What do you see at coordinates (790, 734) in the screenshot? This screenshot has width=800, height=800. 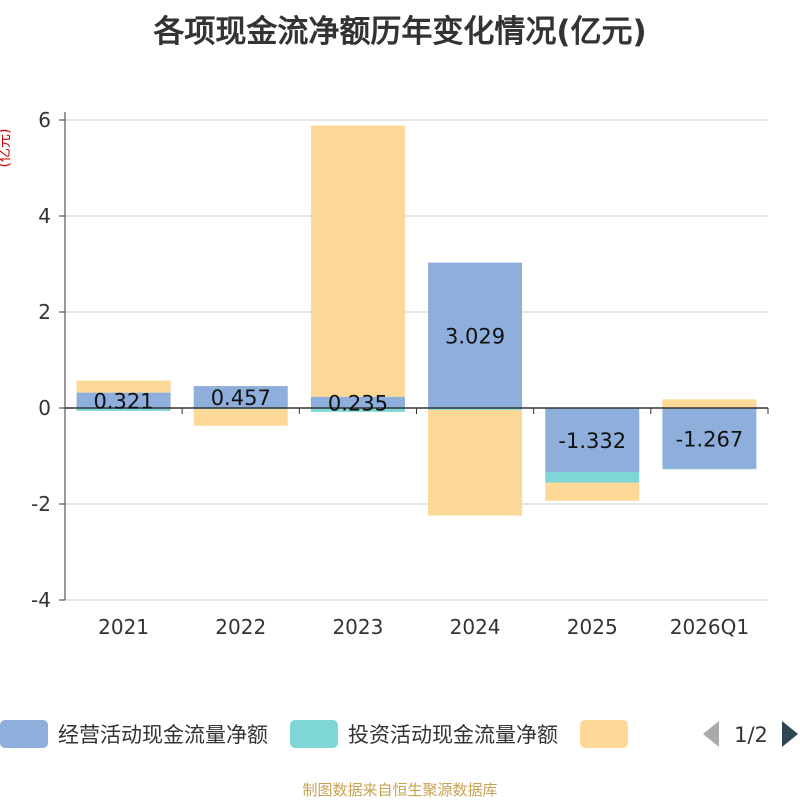 I see `legend-next-page-arrow-icon` at bounding box center [790, 734].